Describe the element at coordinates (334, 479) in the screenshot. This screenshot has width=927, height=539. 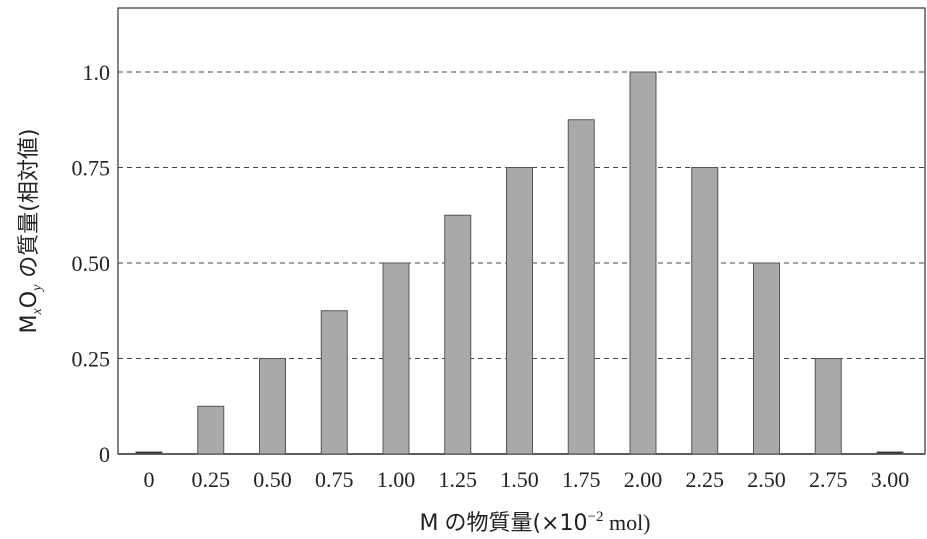
I see `x-tick-label: 0.75` at that location.